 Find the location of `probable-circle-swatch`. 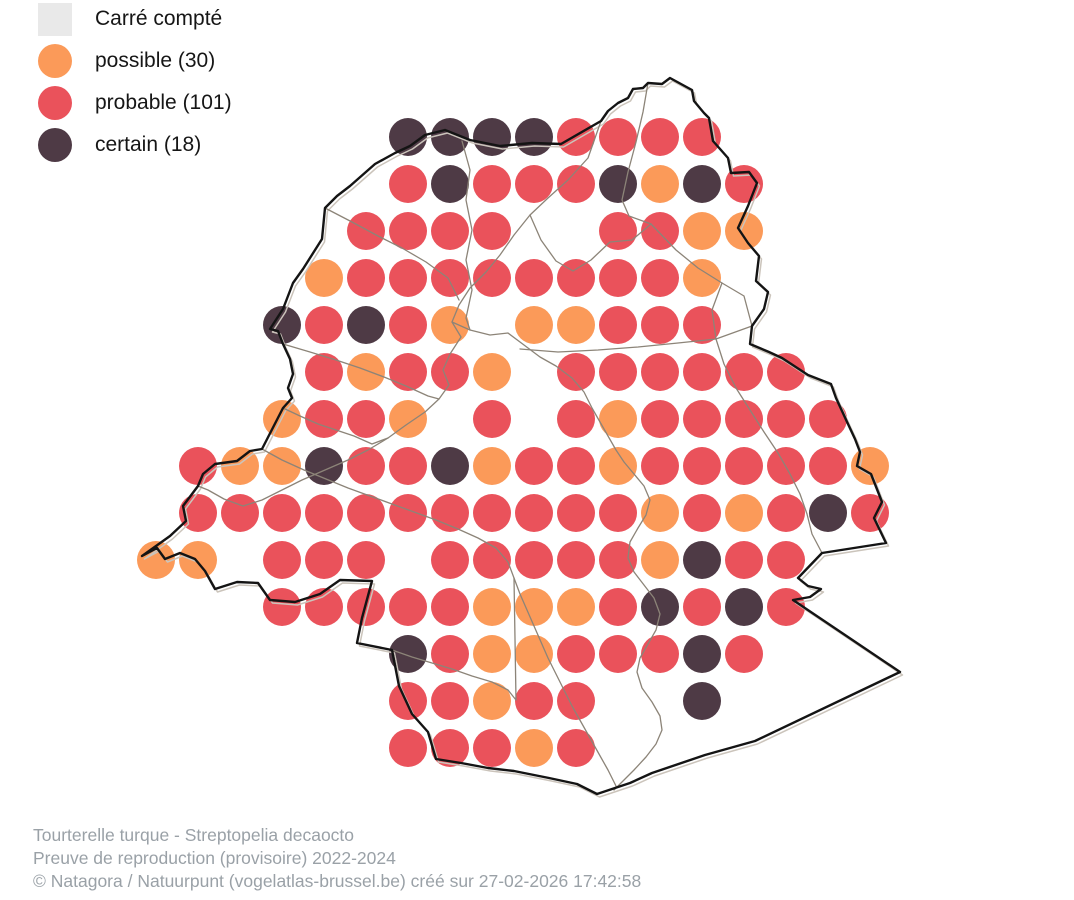

probable-circle-swatch is located at coordinates (55, 103).